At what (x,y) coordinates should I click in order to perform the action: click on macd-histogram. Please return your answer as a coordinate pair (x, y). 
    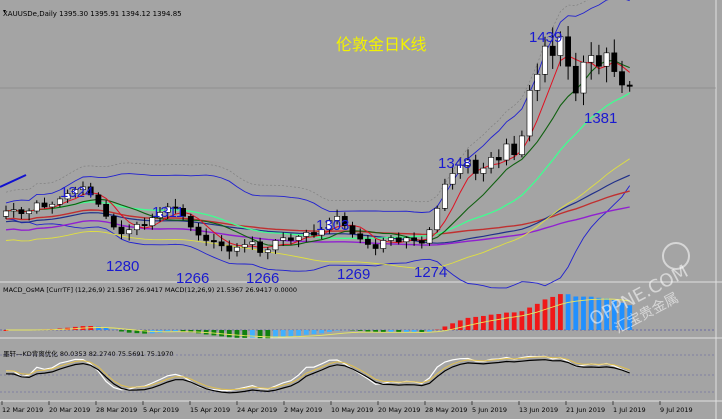
    Looking at the image, I should click on (358, 316).